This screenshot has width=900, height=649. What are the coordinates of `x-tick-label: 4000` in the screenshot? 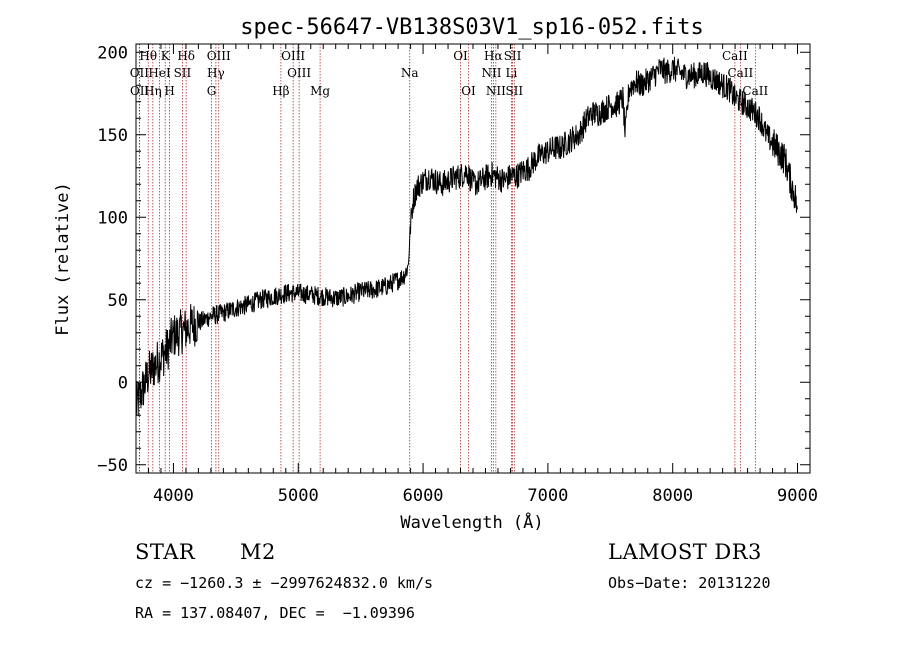 It's located at (173, 496).